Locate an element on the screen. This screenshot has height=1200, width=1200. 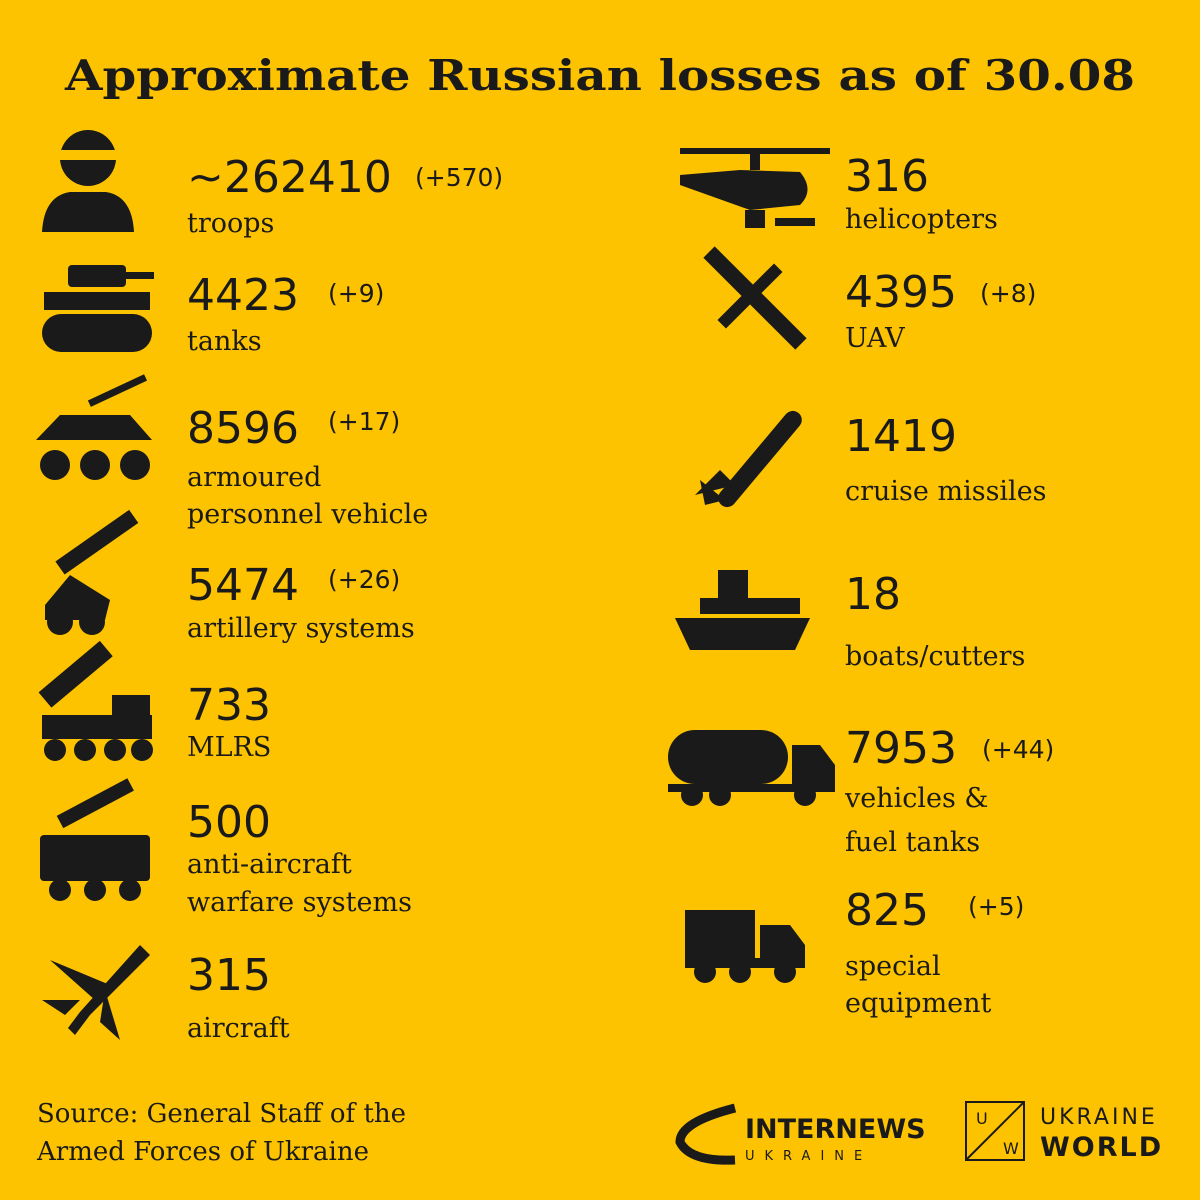
item-change: (+9) is located at coordinates (356, 293).